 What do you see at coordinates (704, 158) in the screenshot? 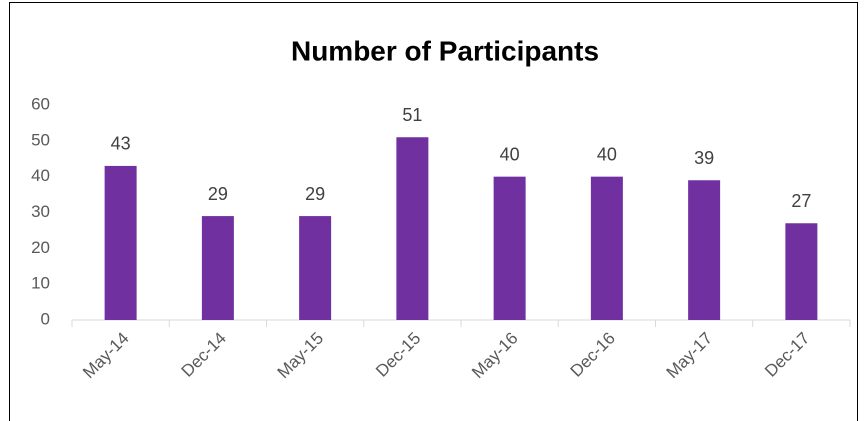
I see `data-label: 39` at bounding box center [704, 158].